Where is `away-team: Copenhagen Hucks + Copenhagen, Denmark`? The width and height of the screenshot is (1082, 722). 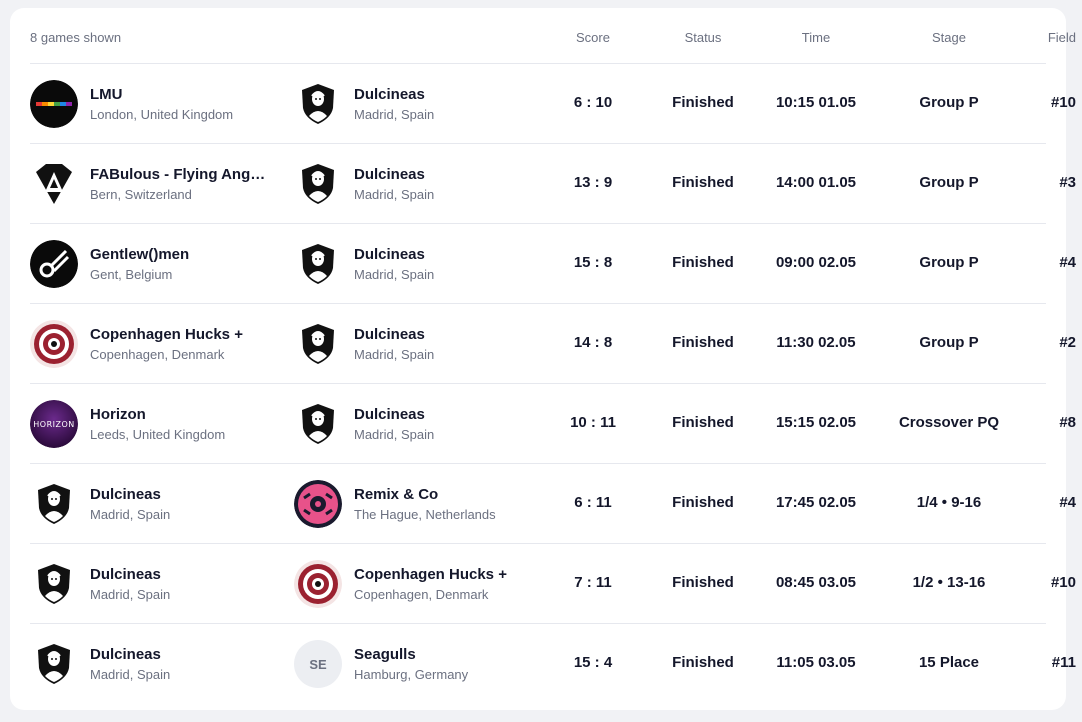 away-team: Copenhagen Hucks + Copenhagen, Denmark is located at coordinates (419, 584).